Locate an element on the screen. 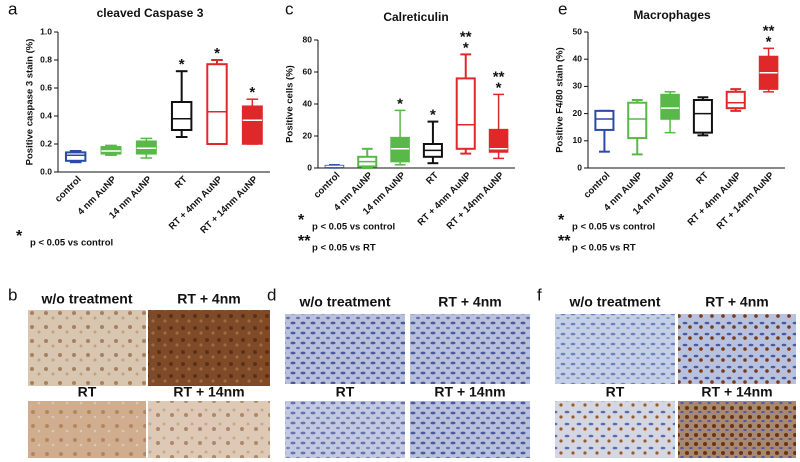 The height and width of the screenshot is (462, 800). y-tick-label: 0.8 is located at coordinates (46, 59).